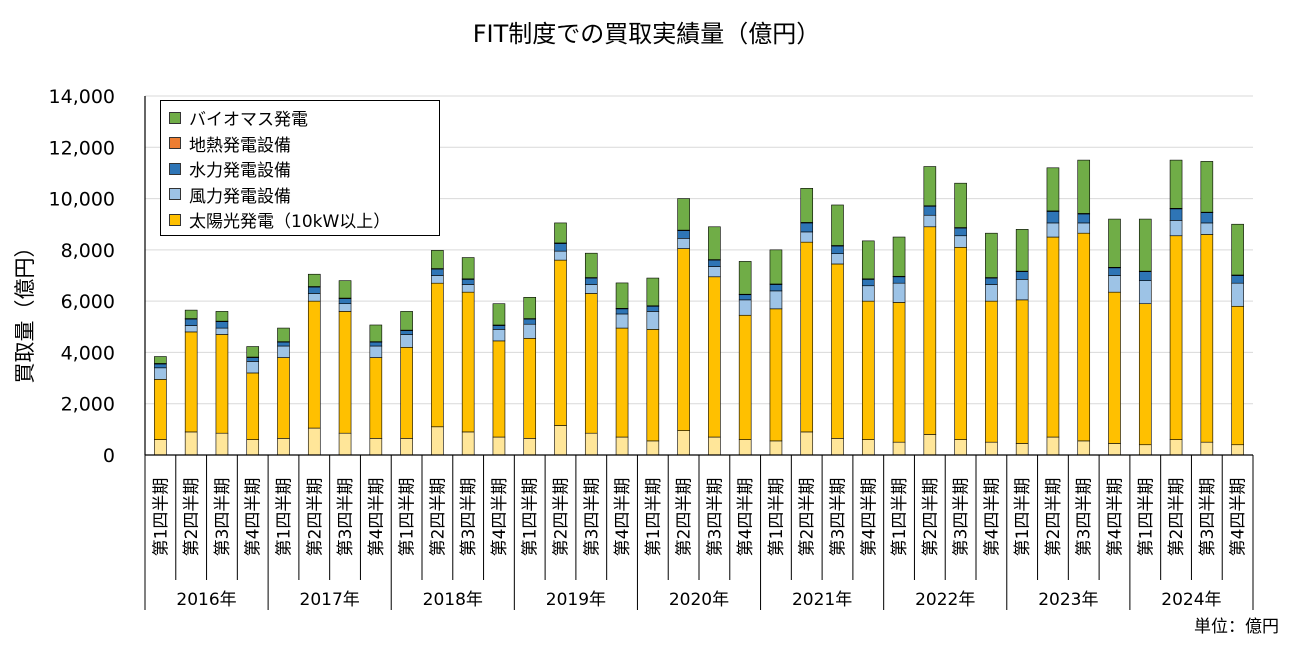  What do you see at coordinates (822, 600) in the screenshot?
I see `year-label: 2021年` at bounding box center [822, 600].